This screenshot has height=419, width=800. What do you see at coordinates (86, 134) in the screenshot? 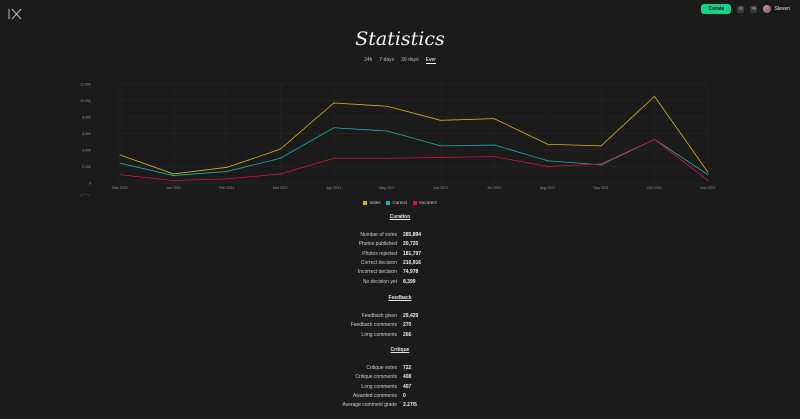
I see `y-tick-label: 6,000` at bounding box center [86, 134].